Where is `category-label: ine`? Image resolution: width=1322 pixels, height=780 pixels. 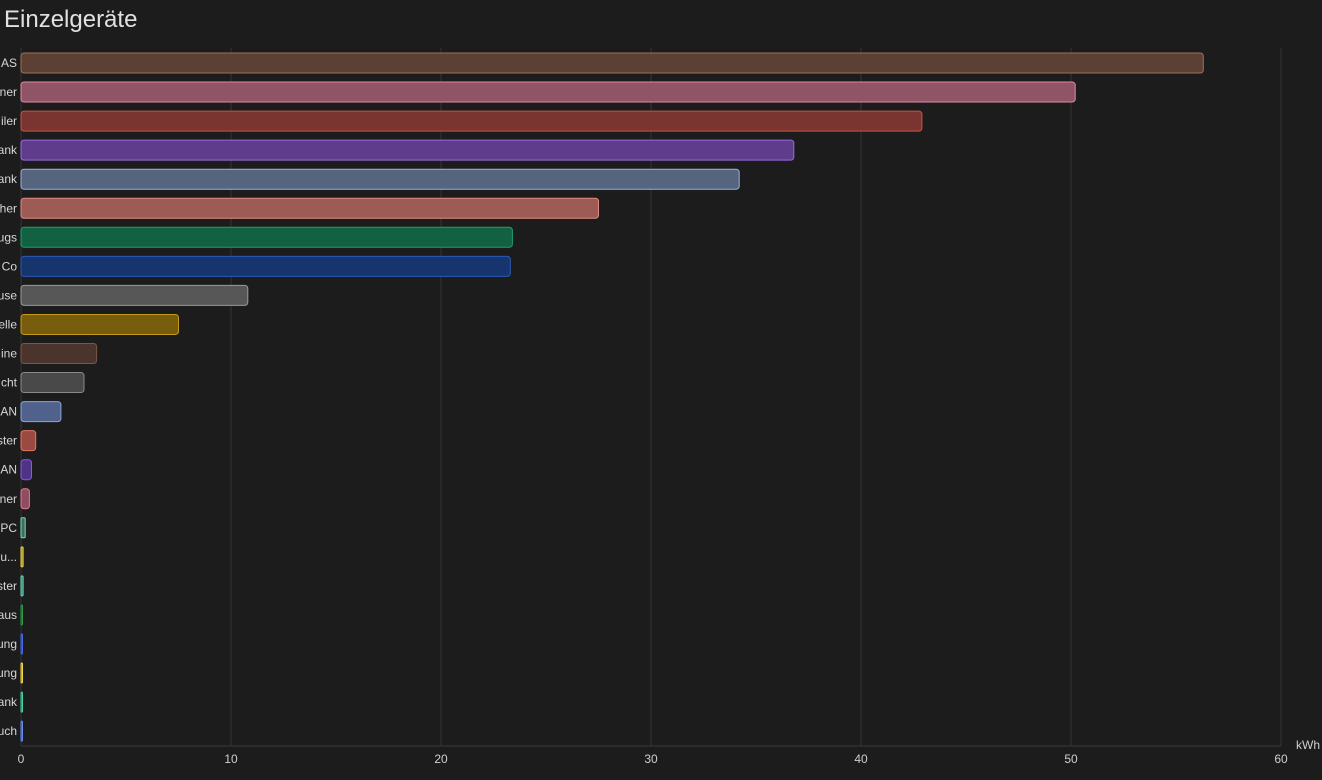
category-label: ine is located at coordinates (9, 354).